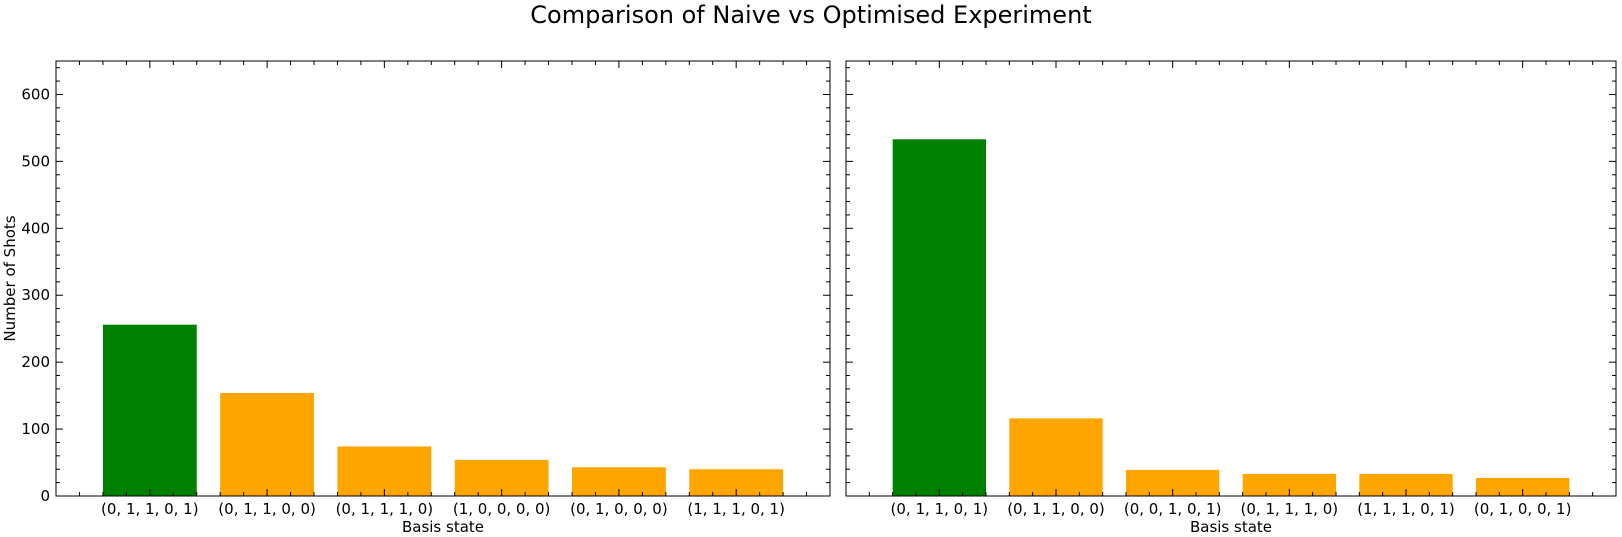  What do you see at coordinates (35, 362) in the screenshot?
I see `y-tick-label: 200` at bounding box center [35, 362].